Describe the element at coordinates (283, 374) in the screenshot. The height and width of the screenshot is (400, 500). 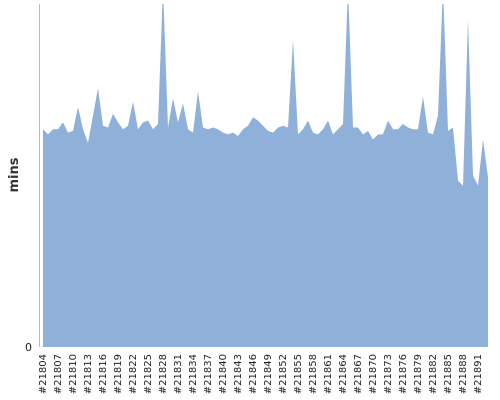
I see `x-tick-label: #21852` at that location.